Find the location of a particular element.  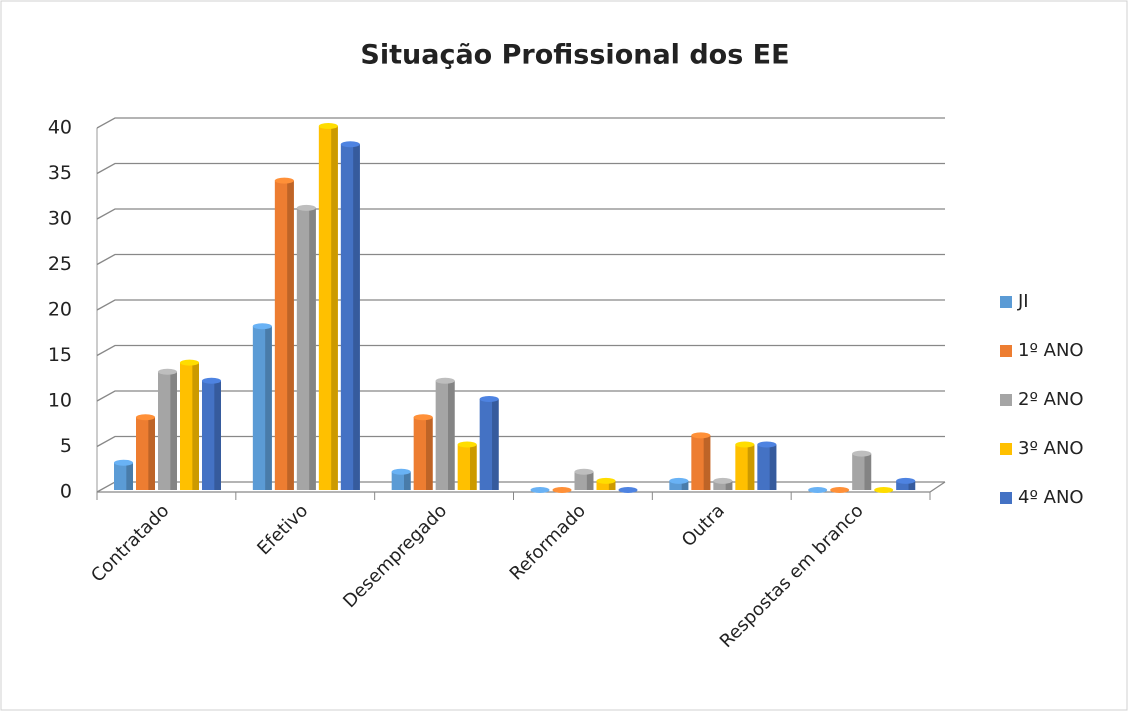

y-tick-label: 40 is located at coordinates (60, 128).